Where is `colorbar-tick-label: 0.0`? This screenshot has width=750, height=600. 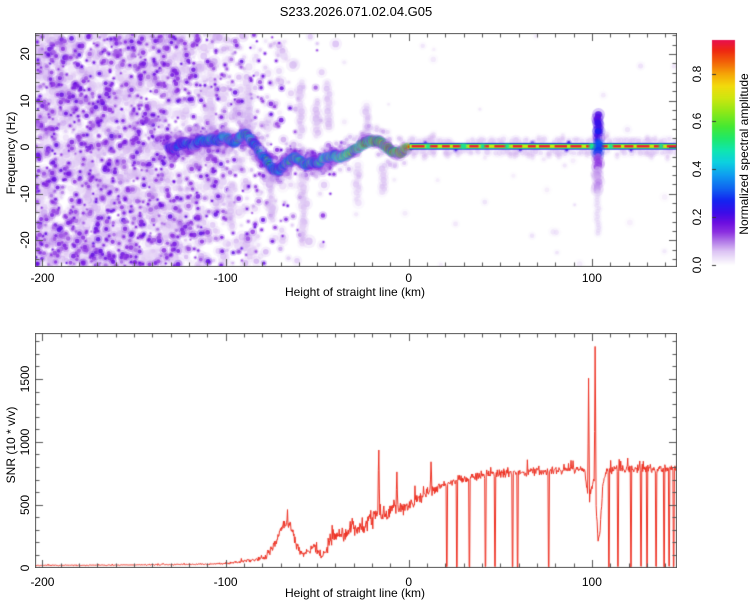 colorbar-tick-label: 0.0 is located at coordinates (697, 265).